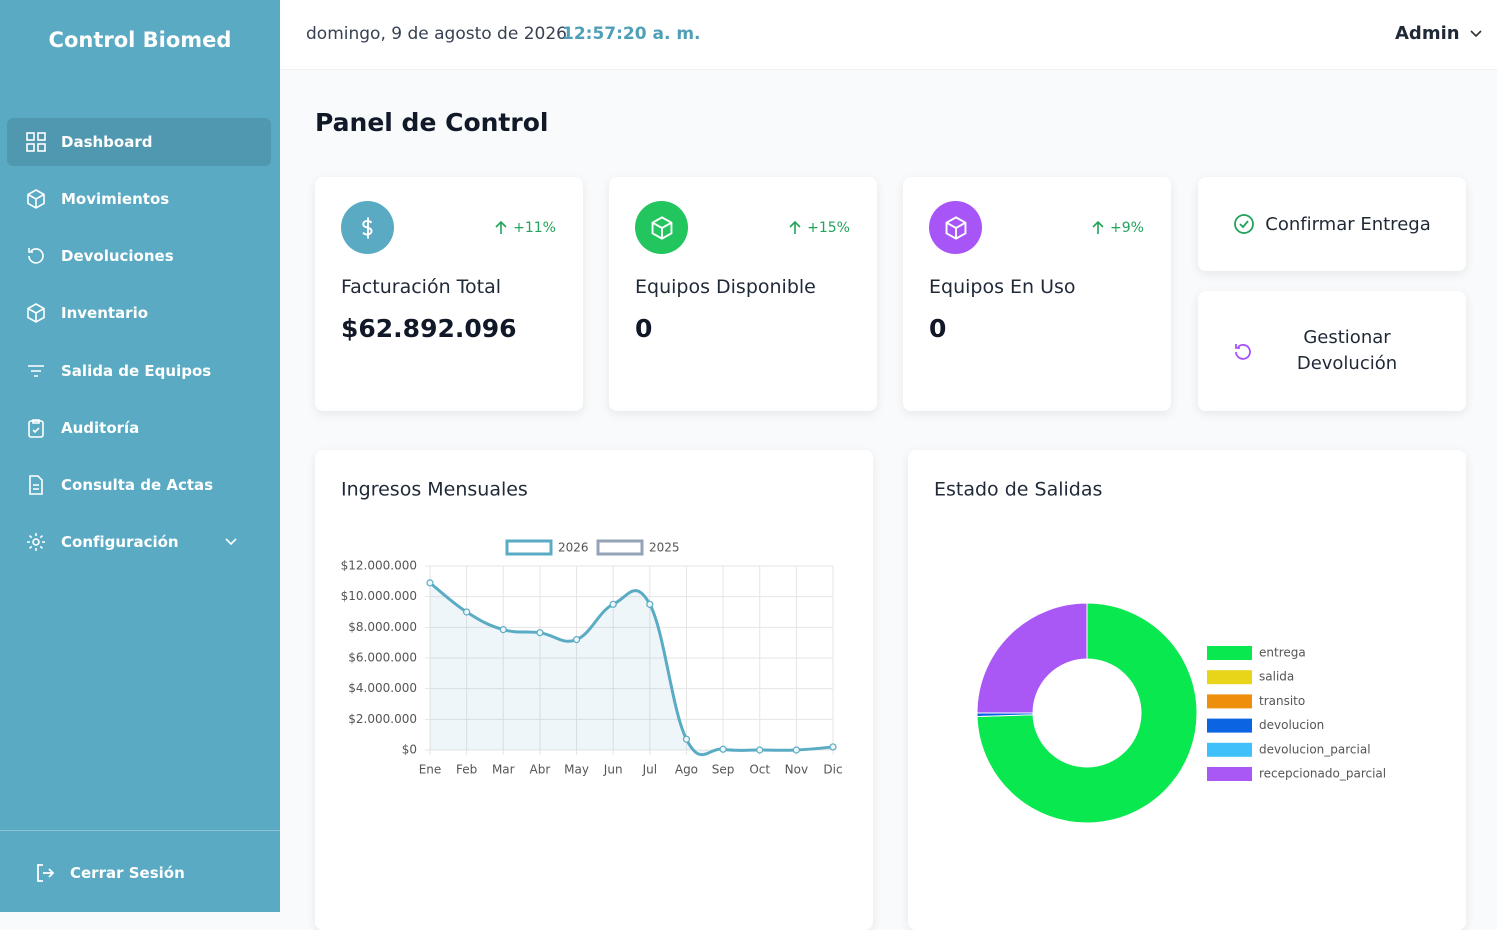  What do you see at coordinates (796, 770) in the screenshot?
I see `x-tick-label: Nov` at bounding box center [796, 770].